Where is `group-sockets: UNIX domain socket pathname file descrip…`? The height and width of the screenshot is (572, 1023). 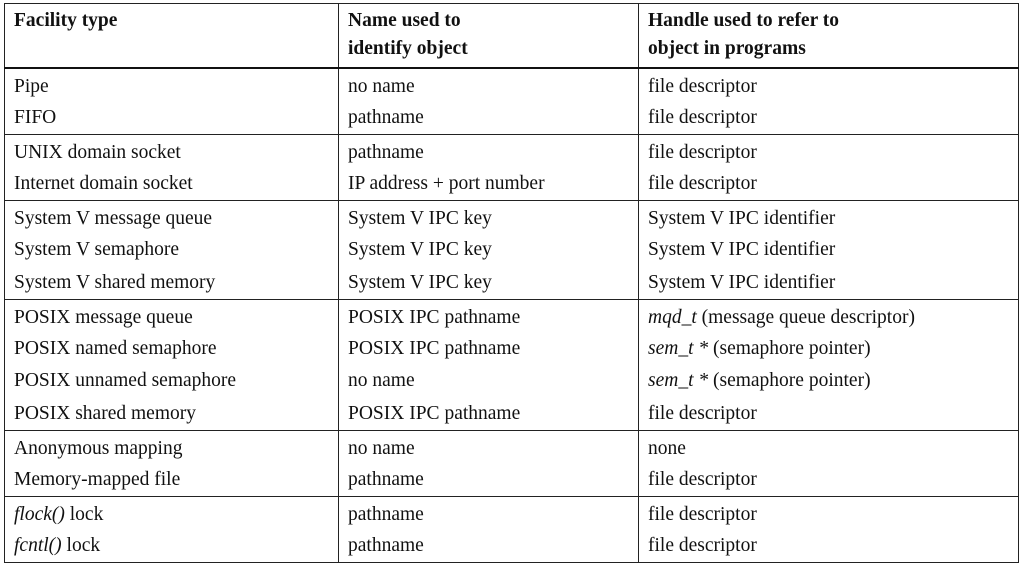
group-sockets: UNIX domain socket pathname file descrip… is located at coordinates (511, 167).